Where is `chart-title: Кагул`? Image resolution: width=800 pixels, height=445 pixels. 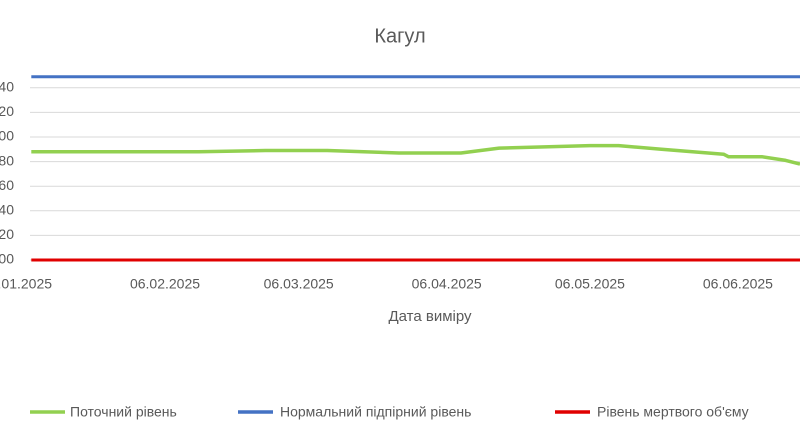 chart-title: Кагул is located at coordinates (399, 36).